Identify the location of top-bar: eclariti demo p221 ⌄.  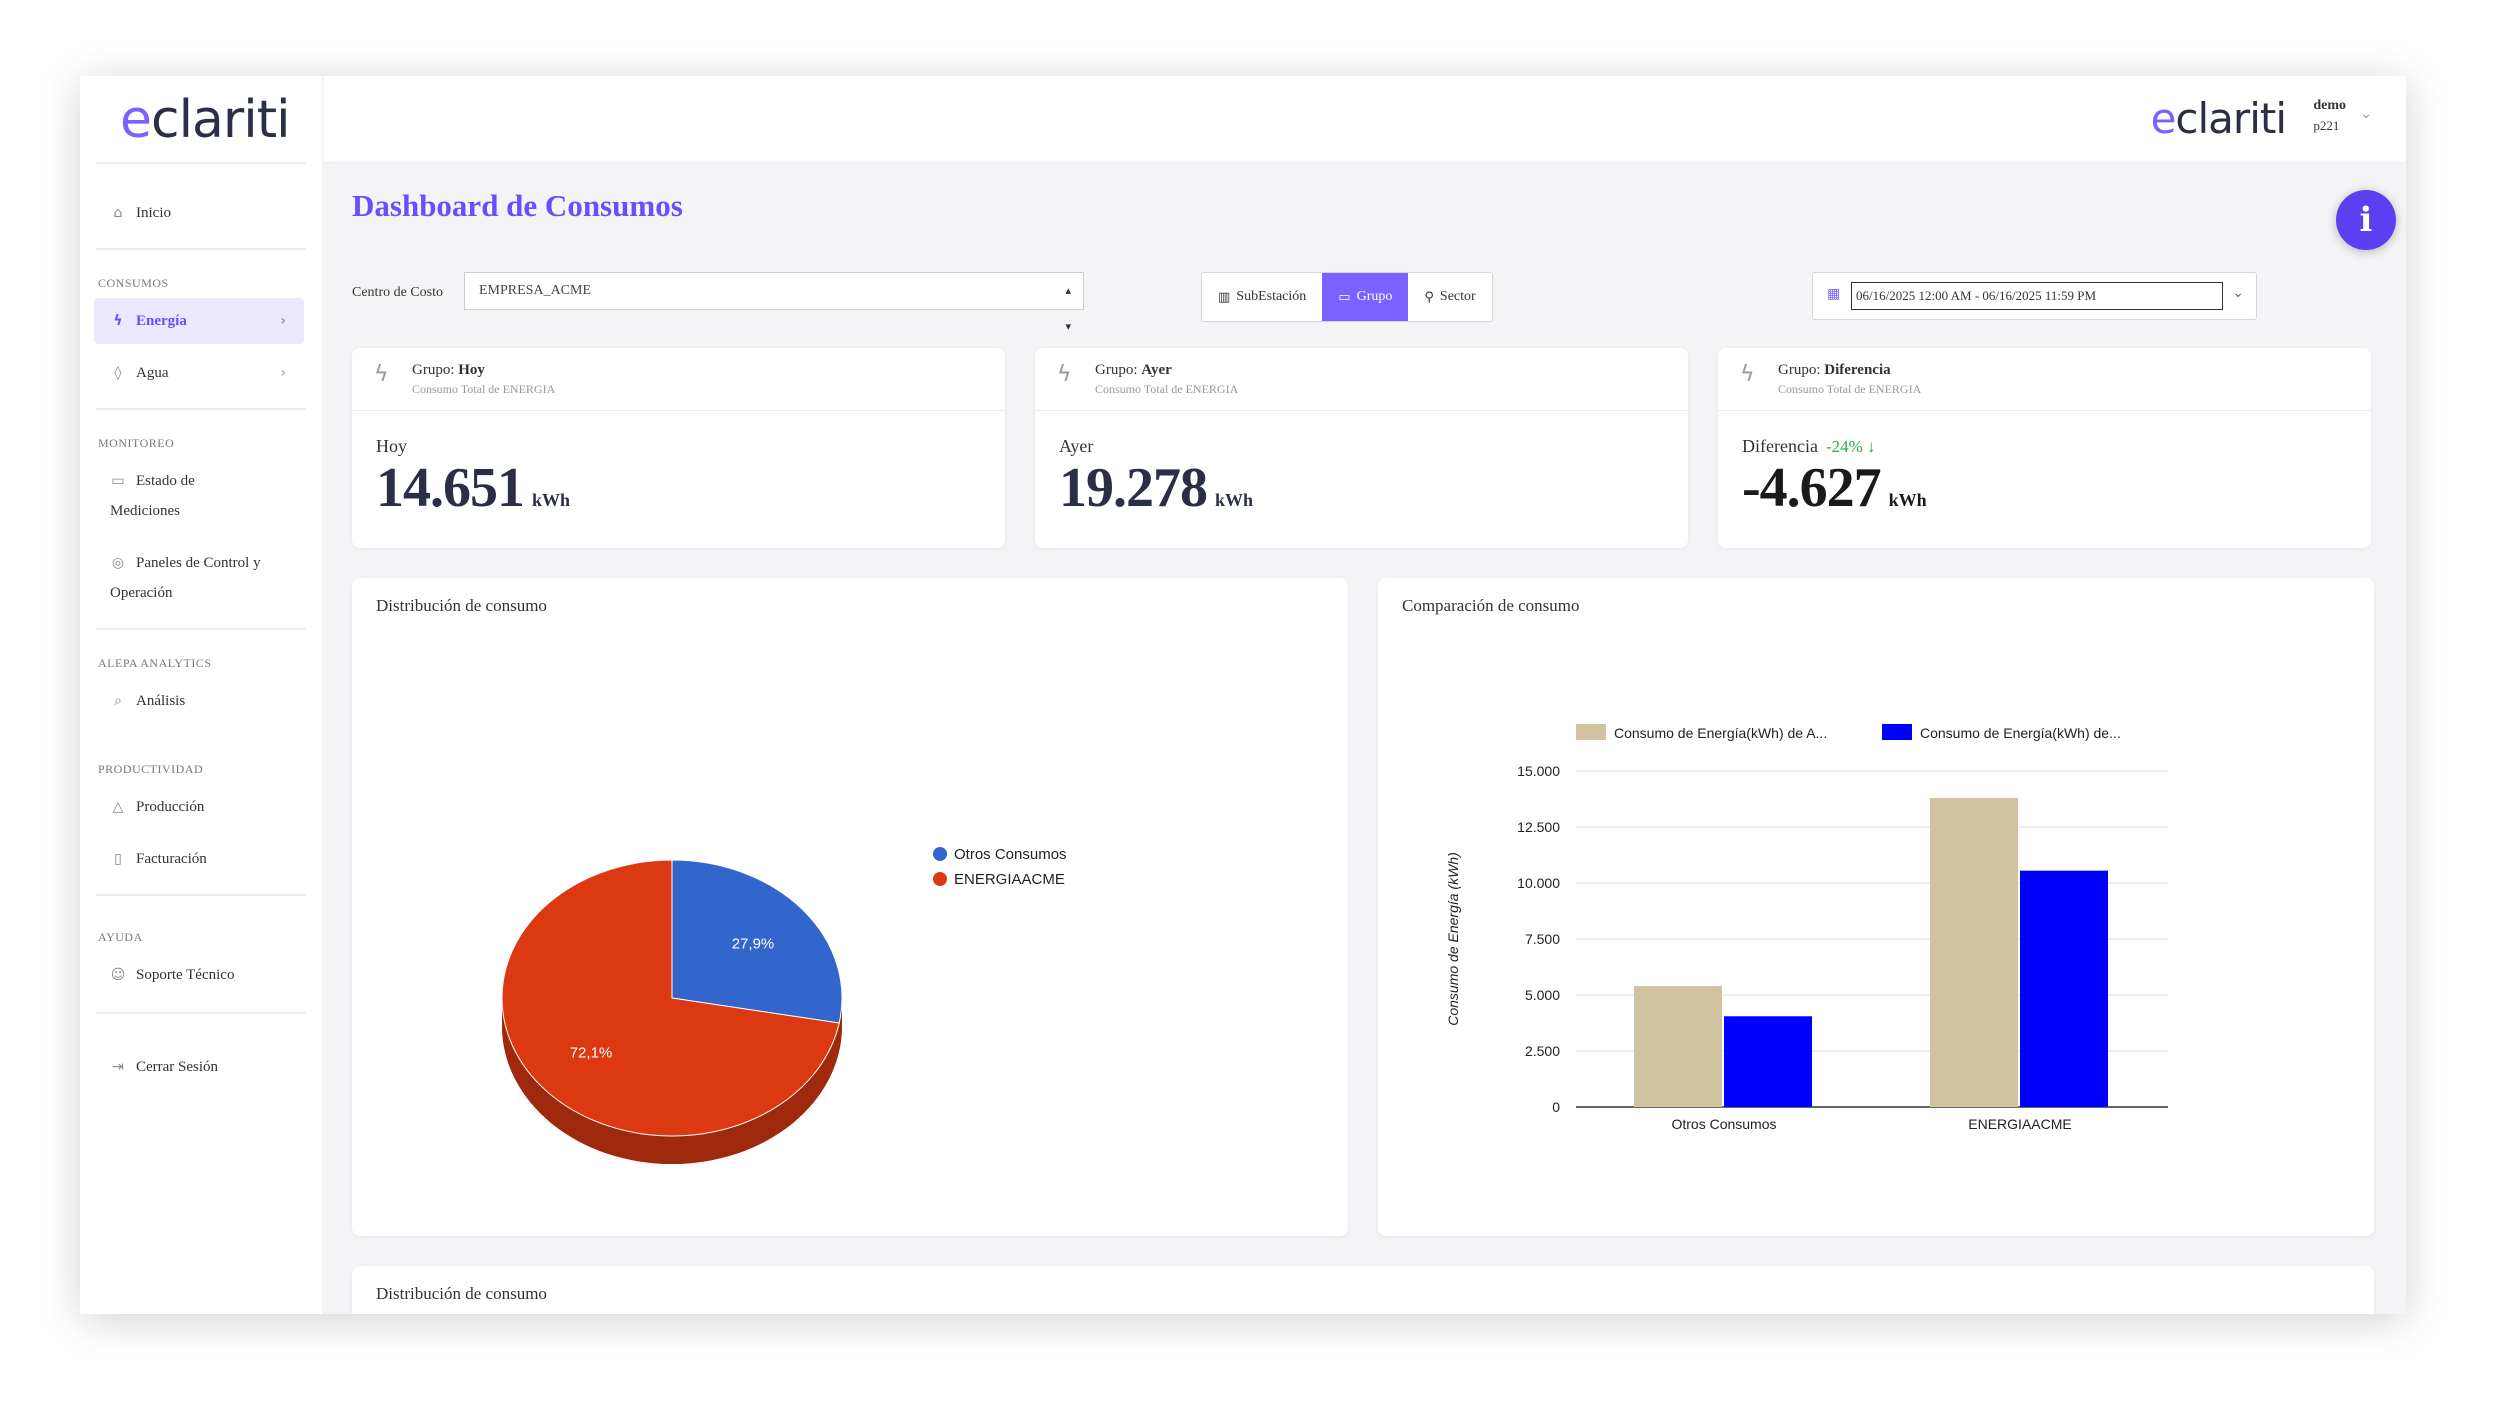
(1365, 119).